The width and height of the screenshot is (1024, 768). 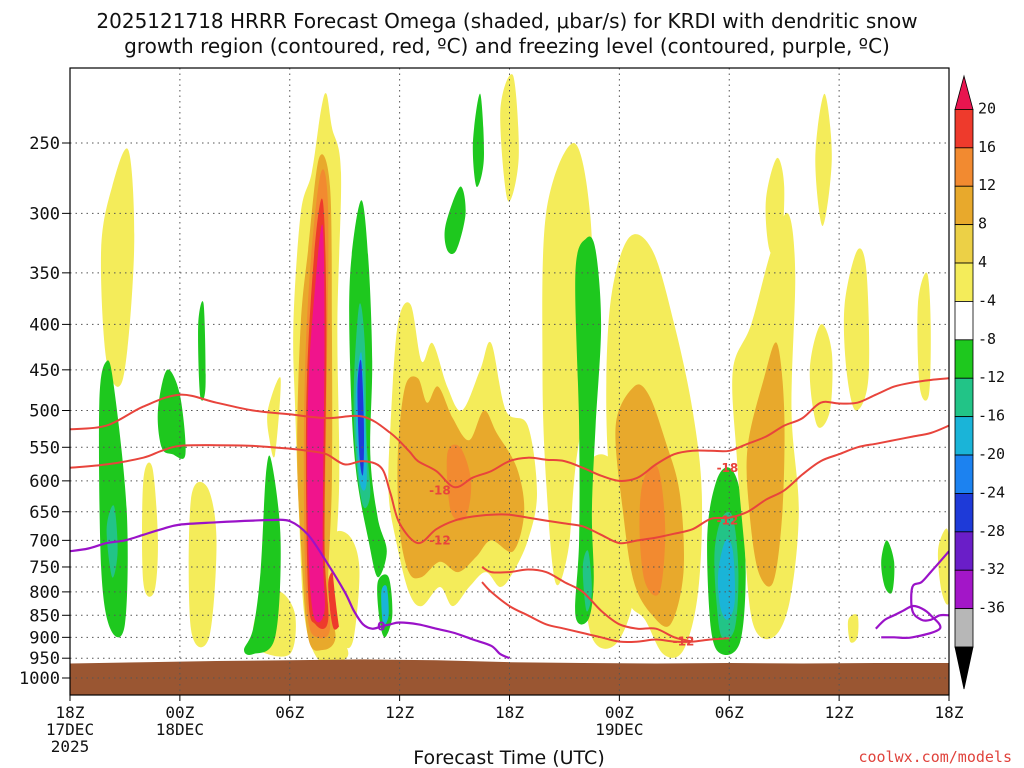 I want to click on colorbar-label: 20, so click(x=987, y=108).